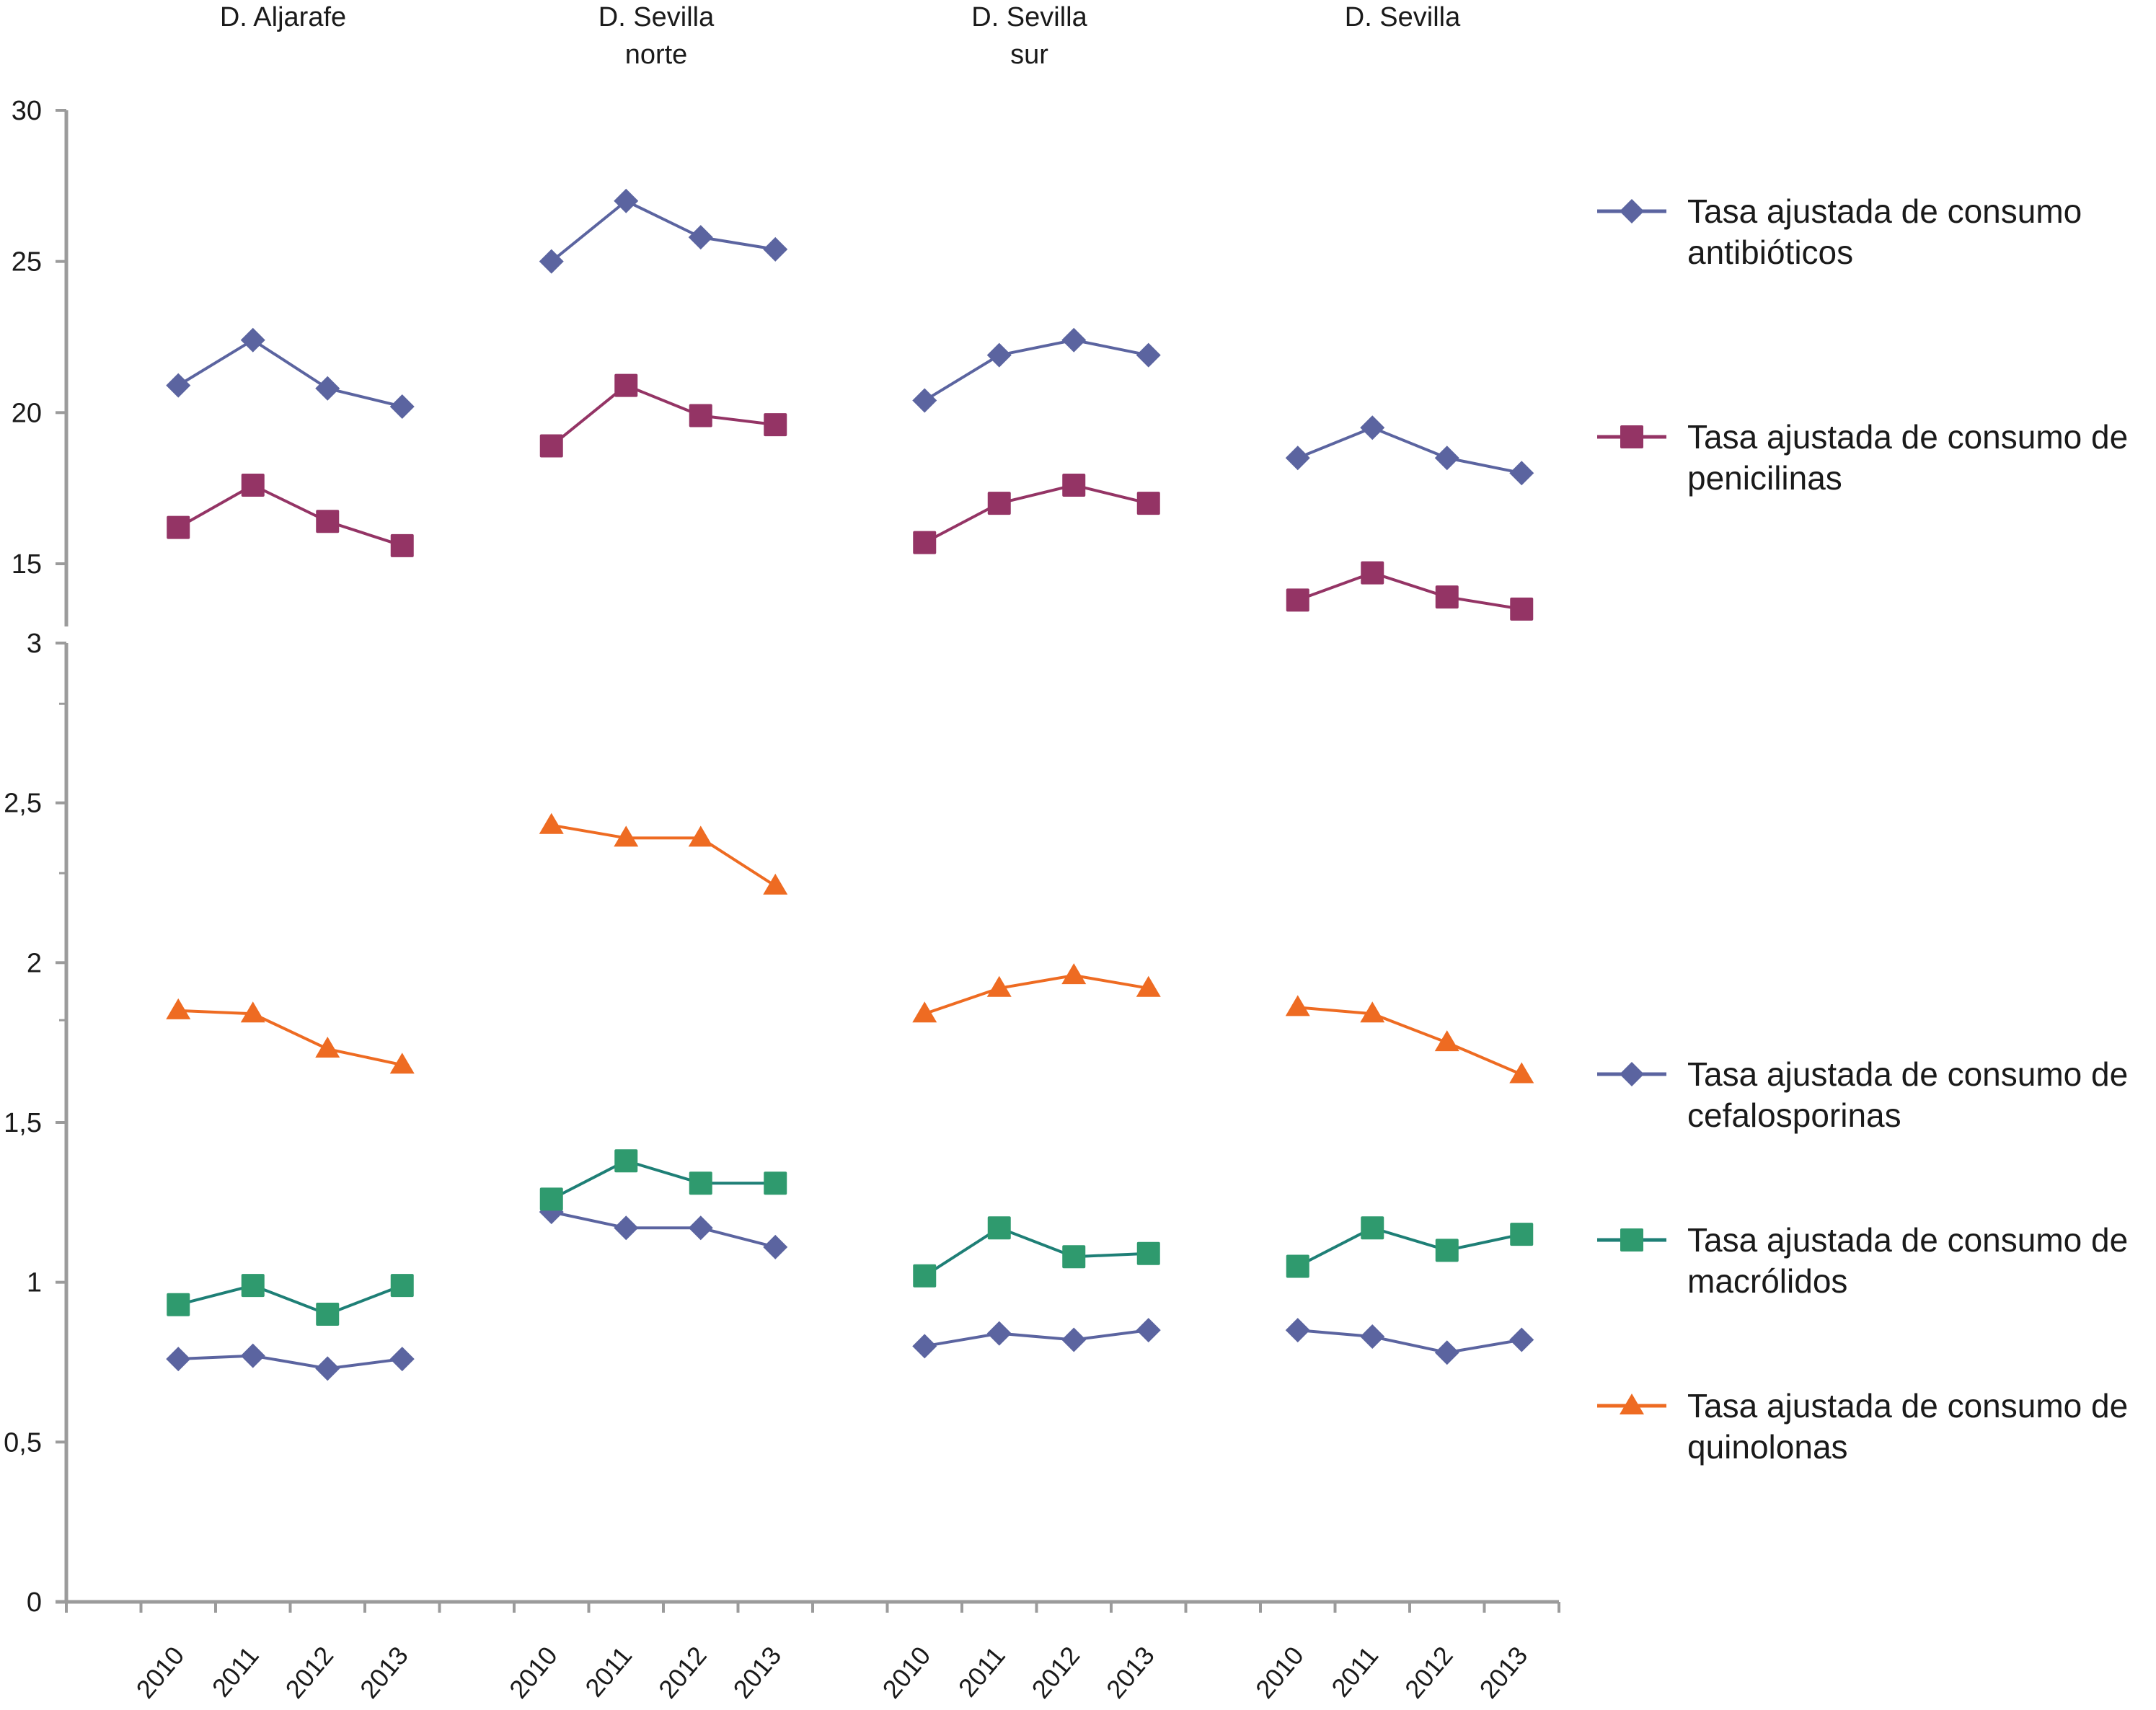 The height and width of the screenshot is (1710, 2156). What do you see at coordinates (1029, 55) in the screenshot?
I see `group-label: sur` at bounding box center [1029, 55].